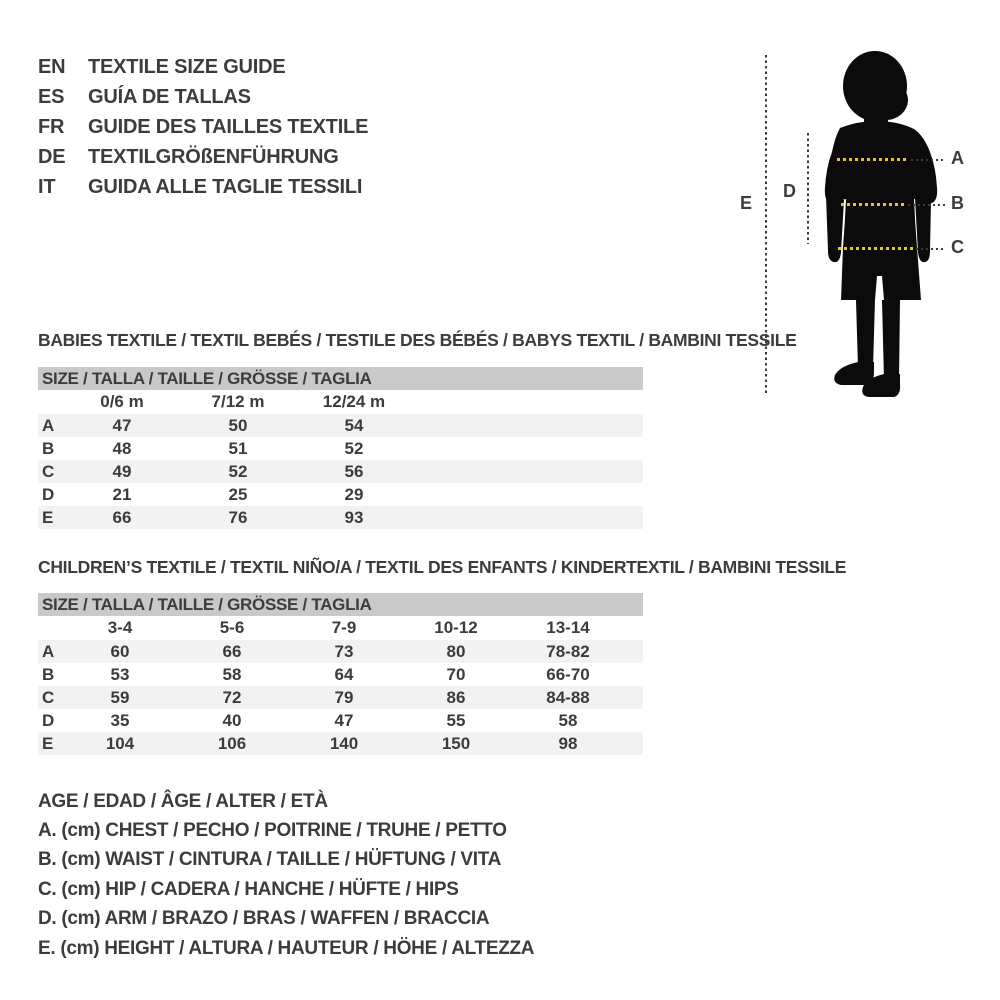 This screenshot has width=1000, height=1000. I want to click on babies-size-header-bar: SIZE / TALLA / TAILLE / GRÖSSE / TAGLIA, so click(340, 378).